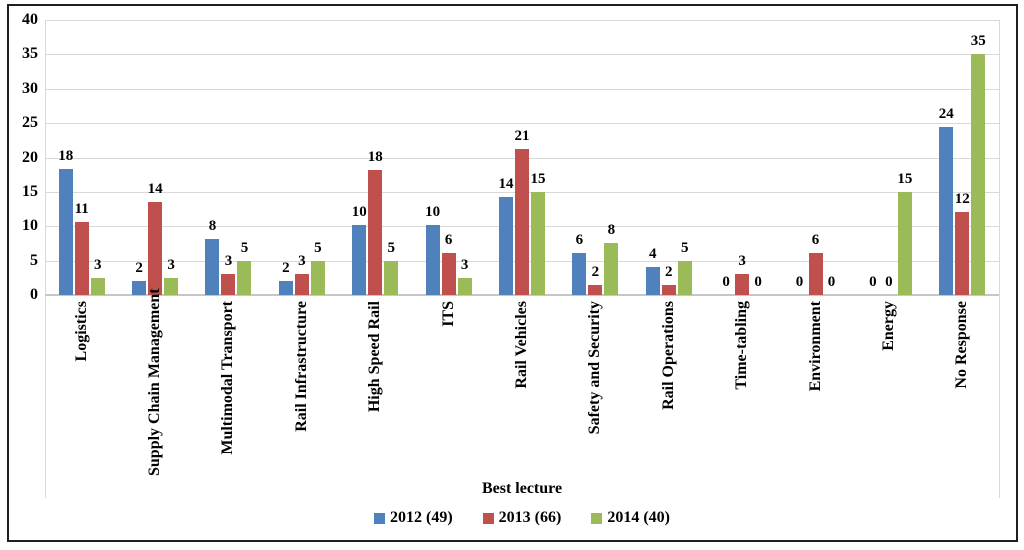 The width and height of the screenshot is (1024, 550). I want to click on category-label: Environment, so click(815, 346).